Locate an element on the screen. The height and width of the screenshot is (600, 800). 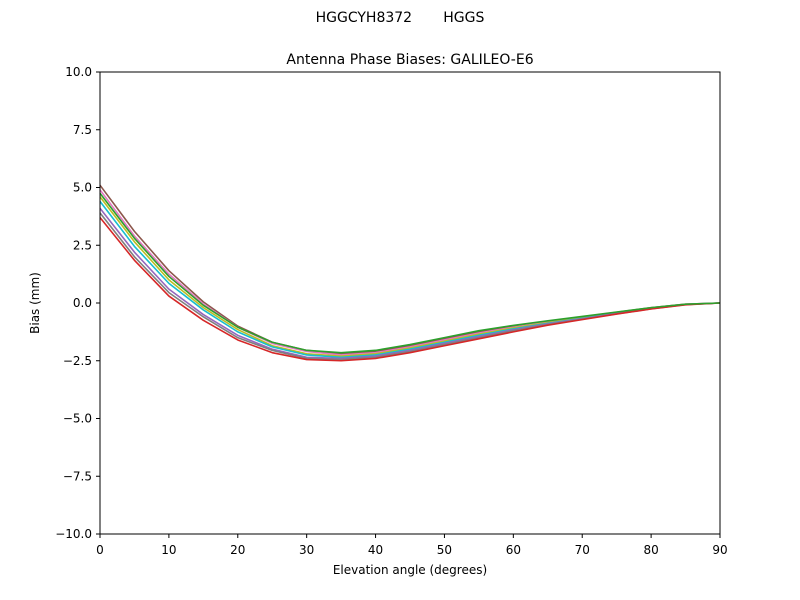
x-tick-label: 60 is located at coordinates (513, 550).